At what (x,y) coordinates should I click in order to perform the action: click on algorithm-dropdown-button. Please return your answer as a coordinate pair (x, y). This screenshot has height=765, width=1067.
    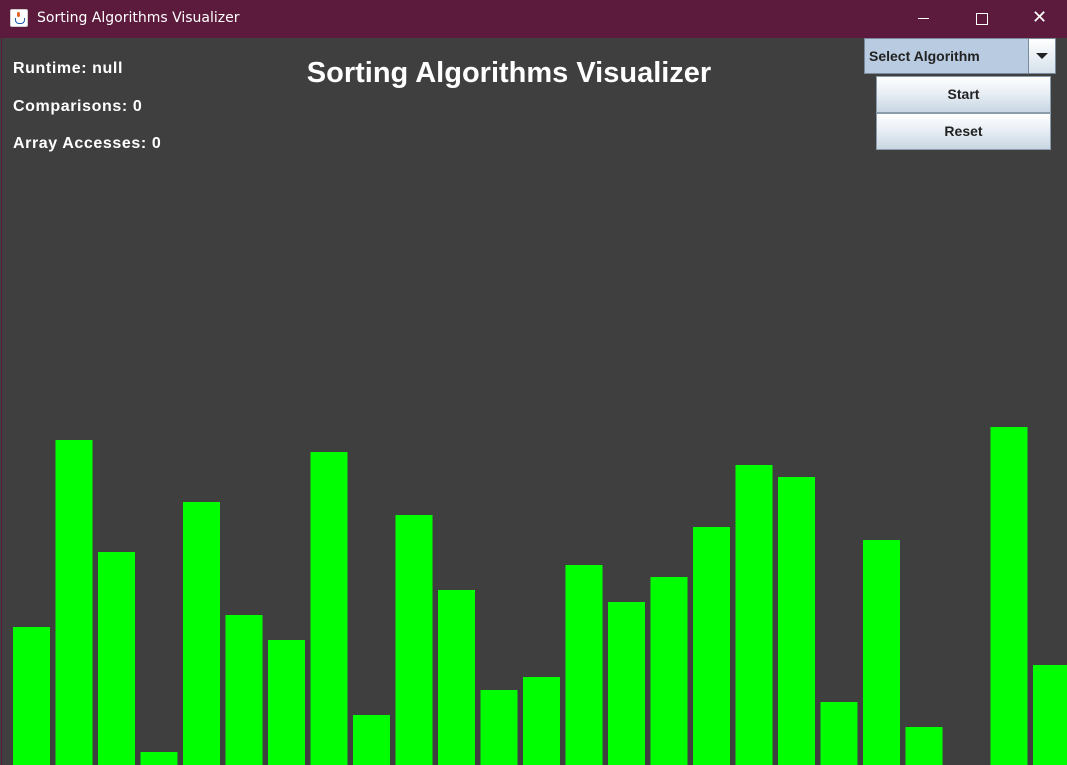
    Looking at the image, I should click on (1041, 56).